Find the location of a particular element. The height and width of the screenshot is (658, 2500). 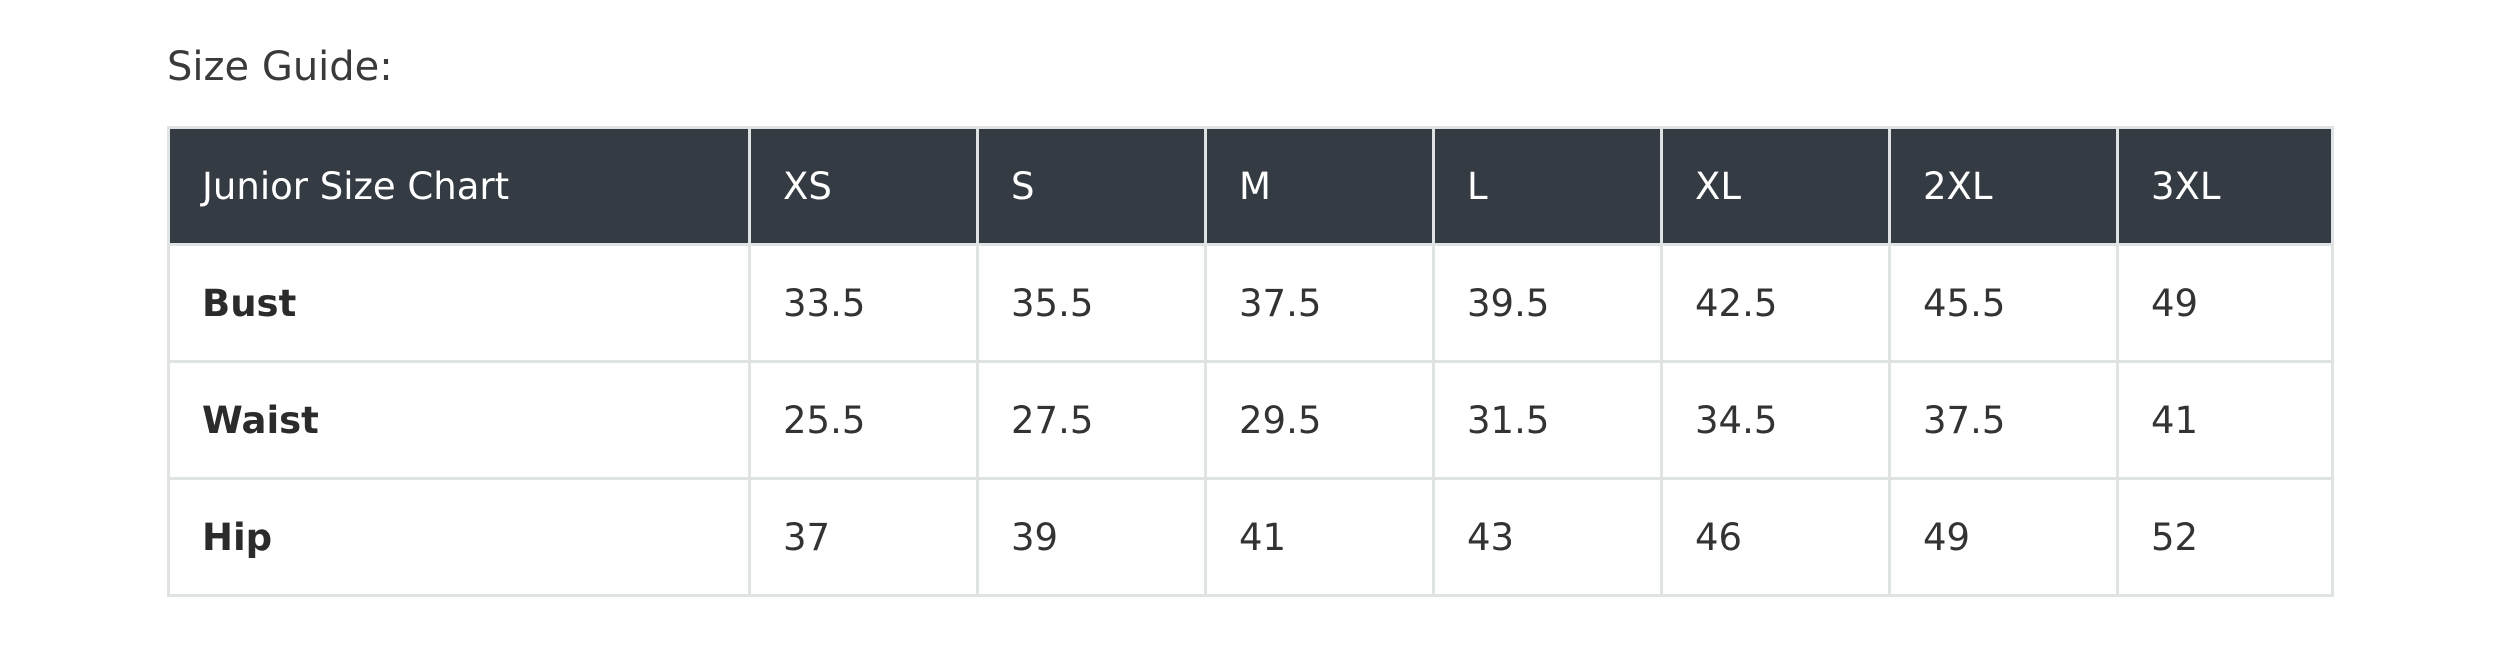

table-cell: 45.5 is located at coordinates (2003, 303).